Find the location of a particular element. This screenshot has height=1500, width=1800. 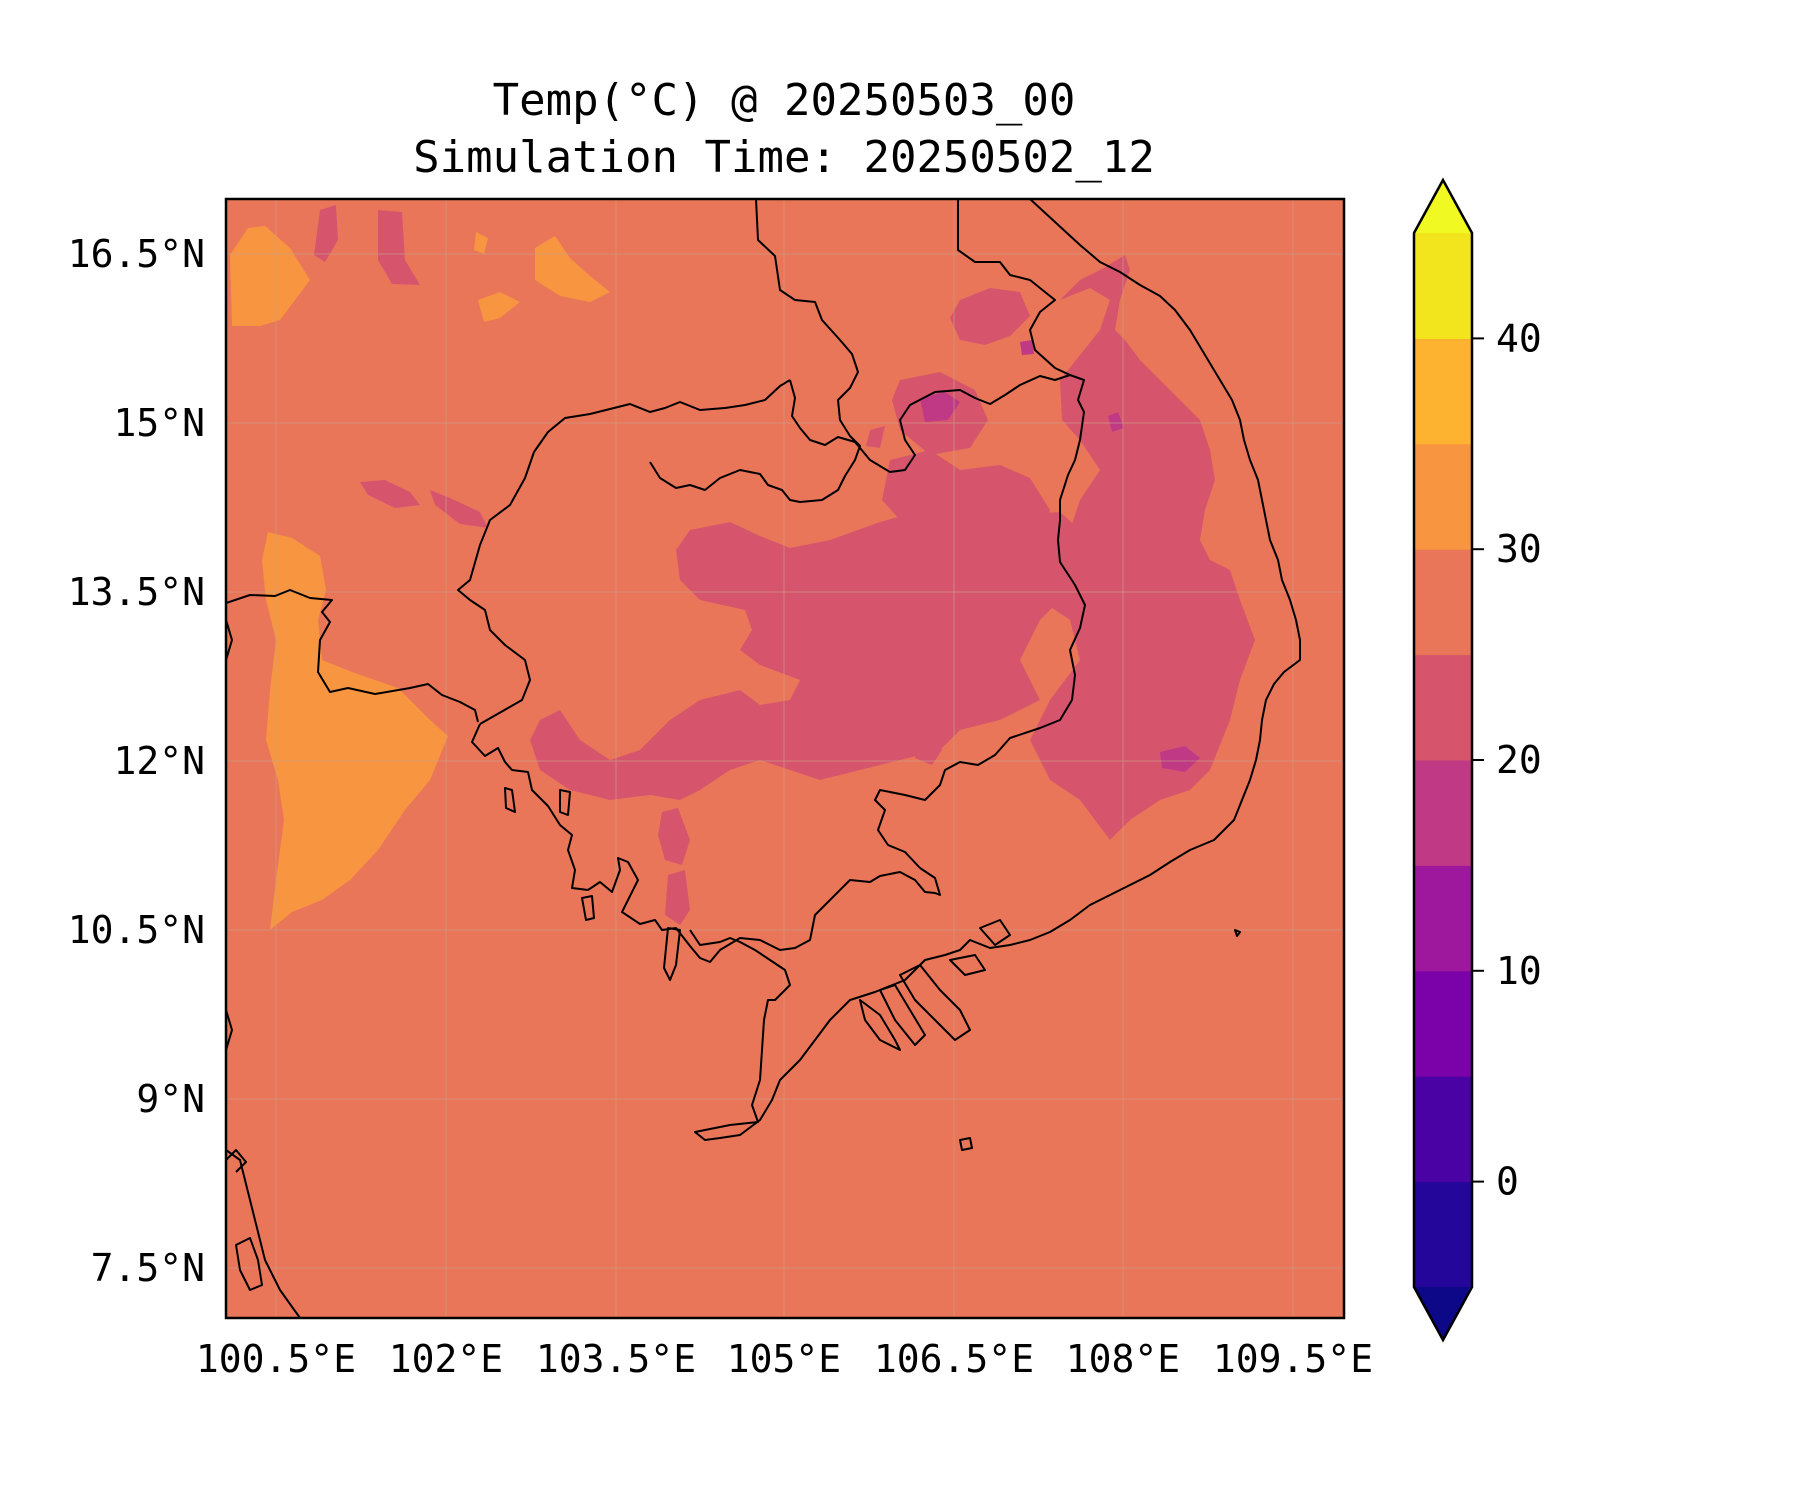

y-tick-label: 13.5°N is located at coordinates (136, 592).